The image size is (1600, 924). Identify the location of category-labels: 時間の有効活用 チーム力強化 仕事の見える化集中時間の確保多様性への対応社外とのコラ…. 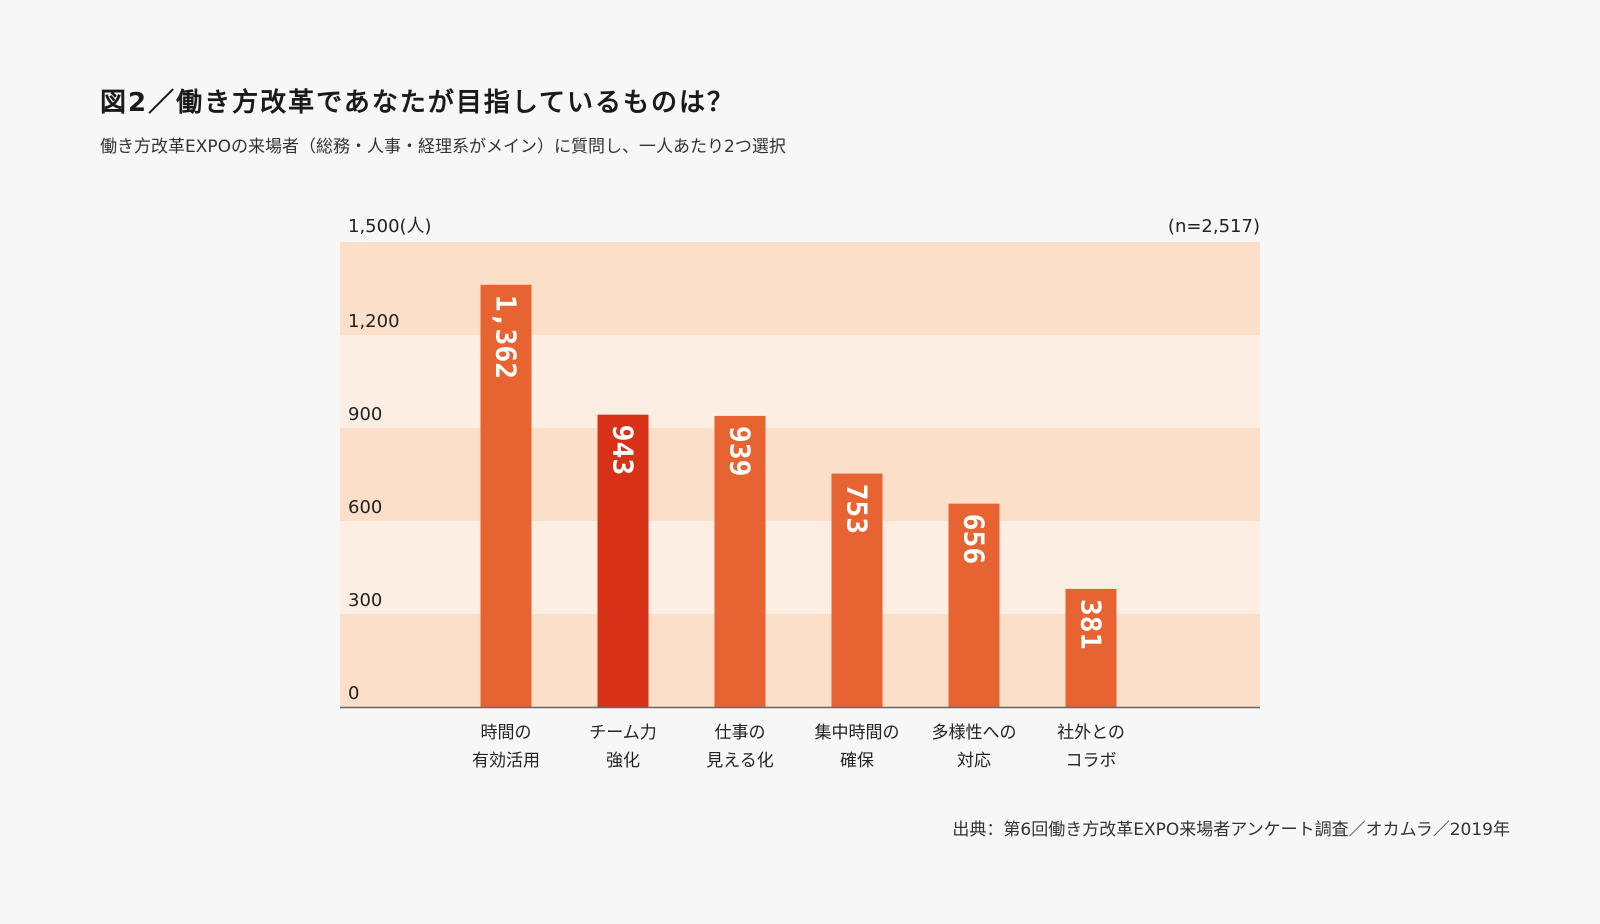
(798, 747).